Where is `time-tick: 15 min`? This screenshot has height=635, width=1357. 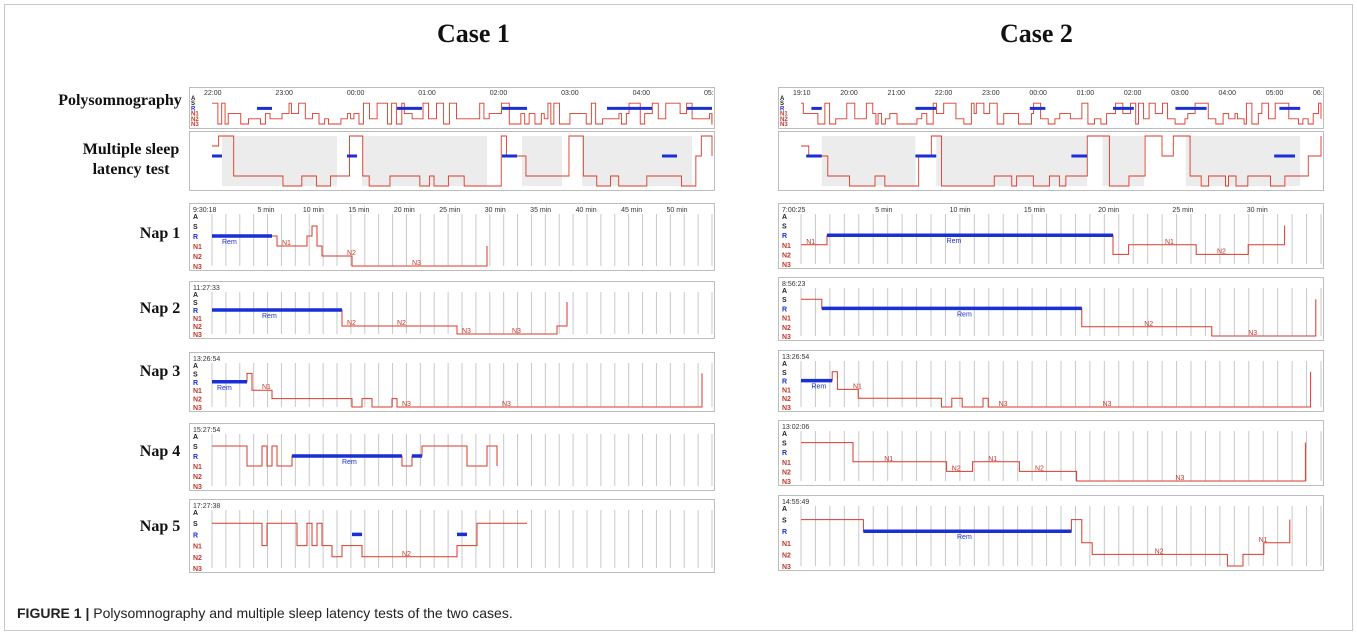
time-tick: 15 min is located at coordinates (1034, 210).